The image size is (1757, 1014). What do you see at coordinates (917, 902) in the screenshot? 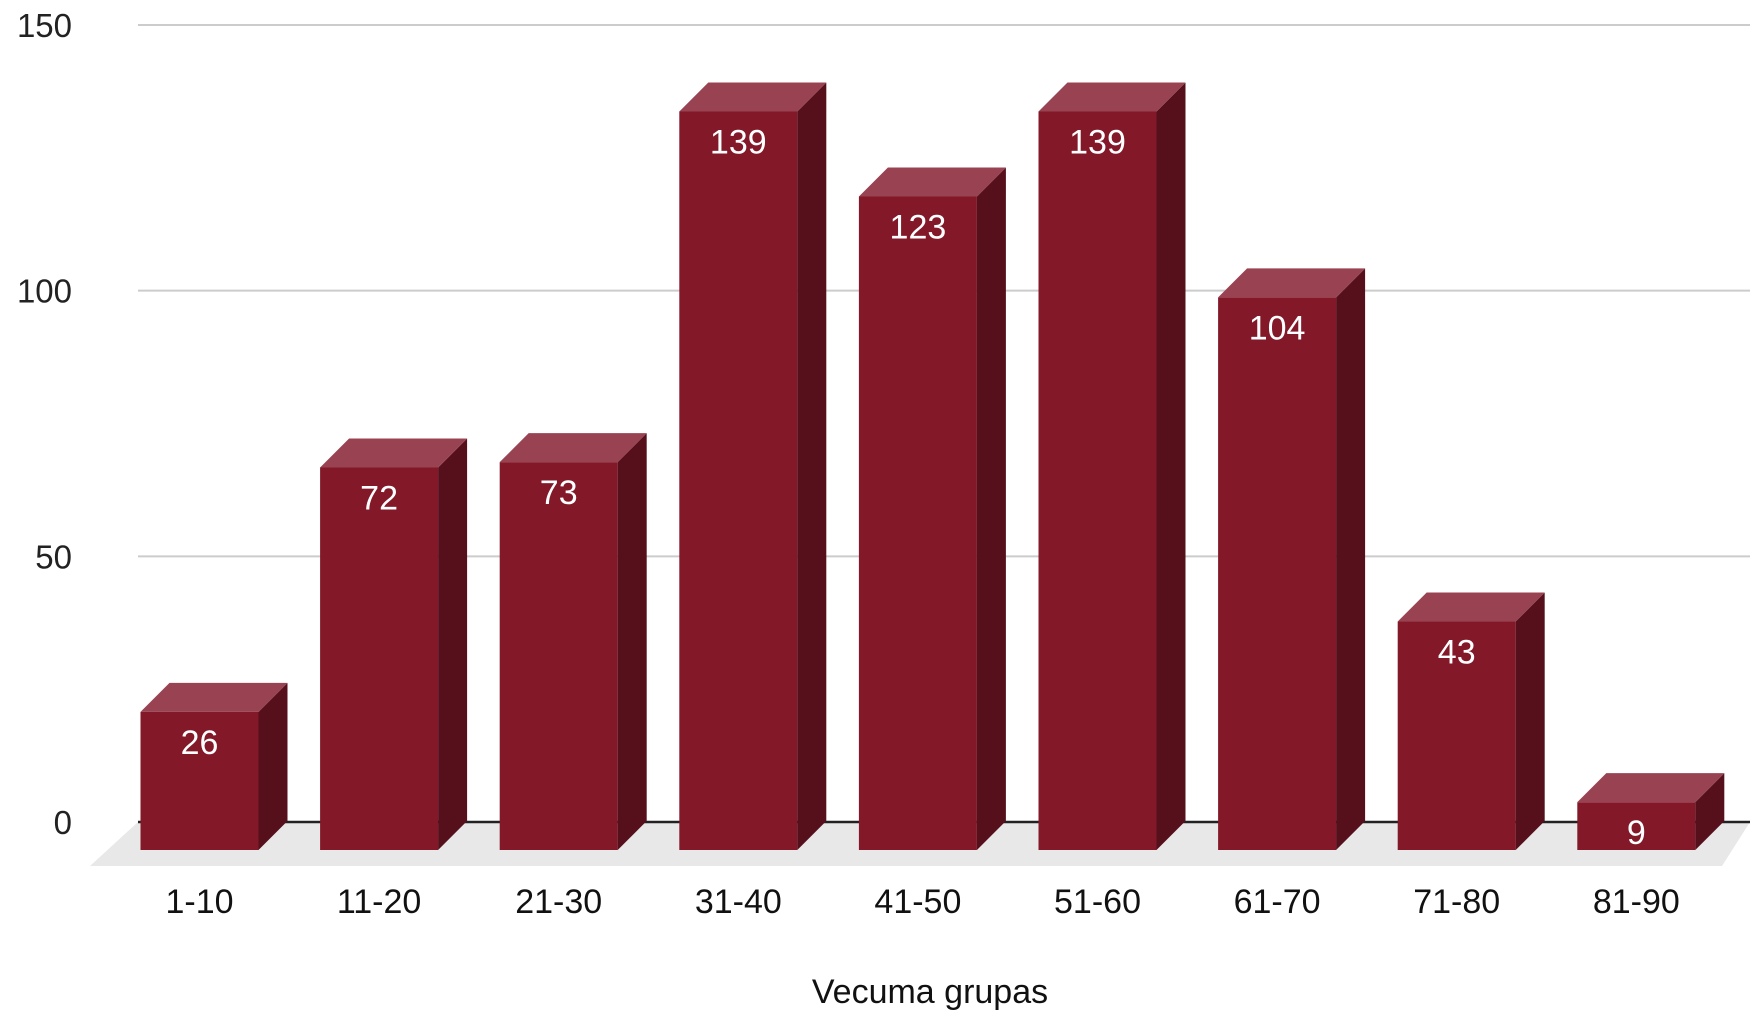
I see `x-tick-label: 41-50` at bounding box center [917, 902].